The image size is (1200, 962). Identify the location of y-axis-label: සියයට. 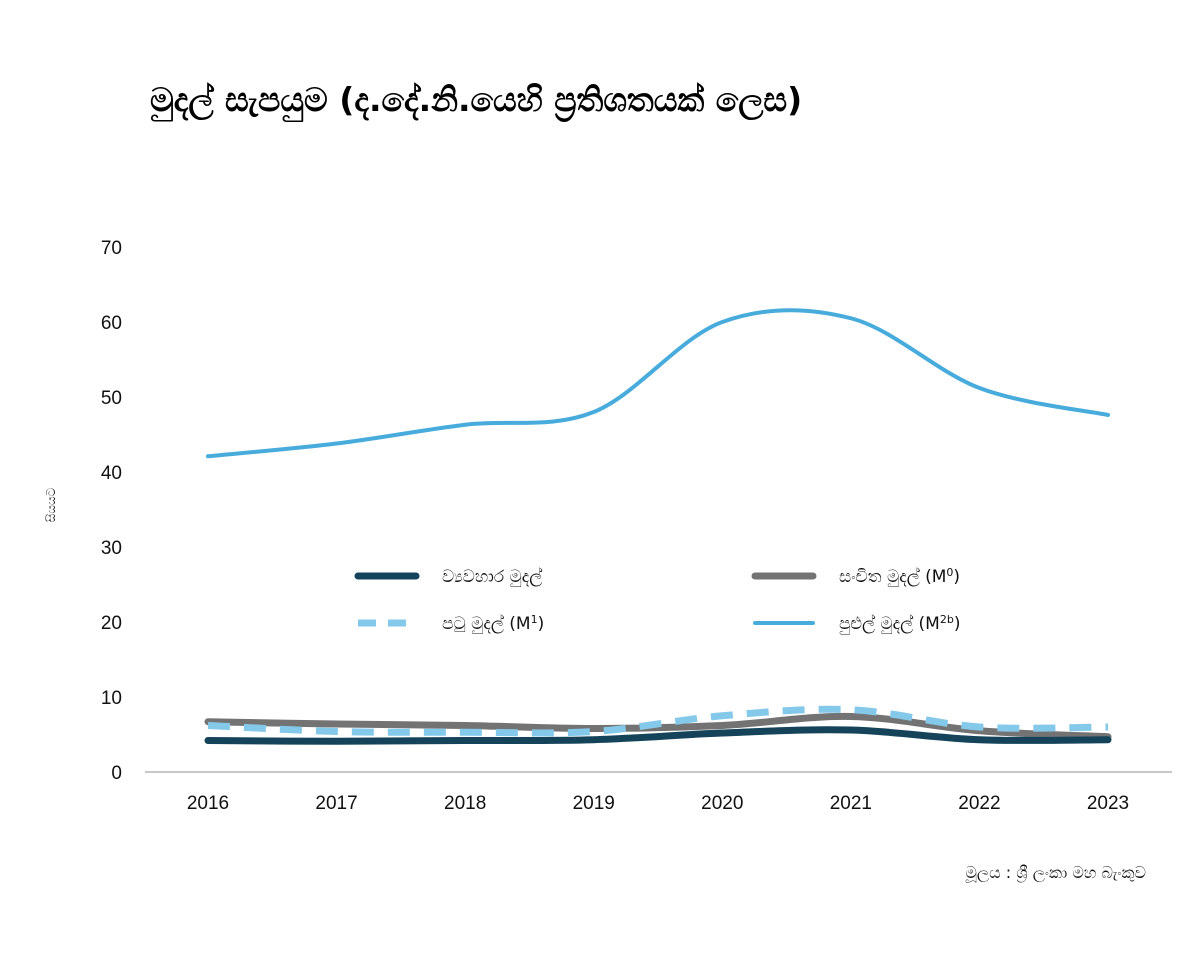
(51, 504).